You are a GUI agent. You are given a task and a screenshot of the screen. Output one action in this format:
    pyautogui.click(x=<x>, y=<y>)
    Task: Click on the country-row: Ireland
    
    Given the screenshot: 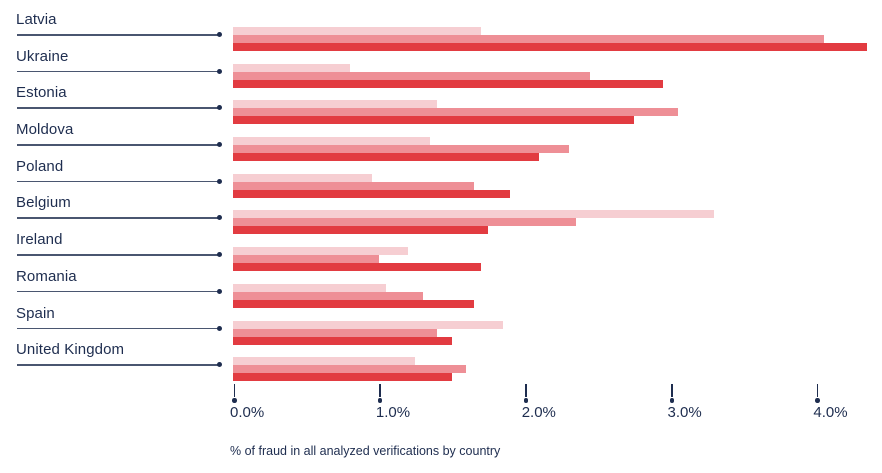 What is the action you would take?
    pyautogui.click(x=441, y=251)
    